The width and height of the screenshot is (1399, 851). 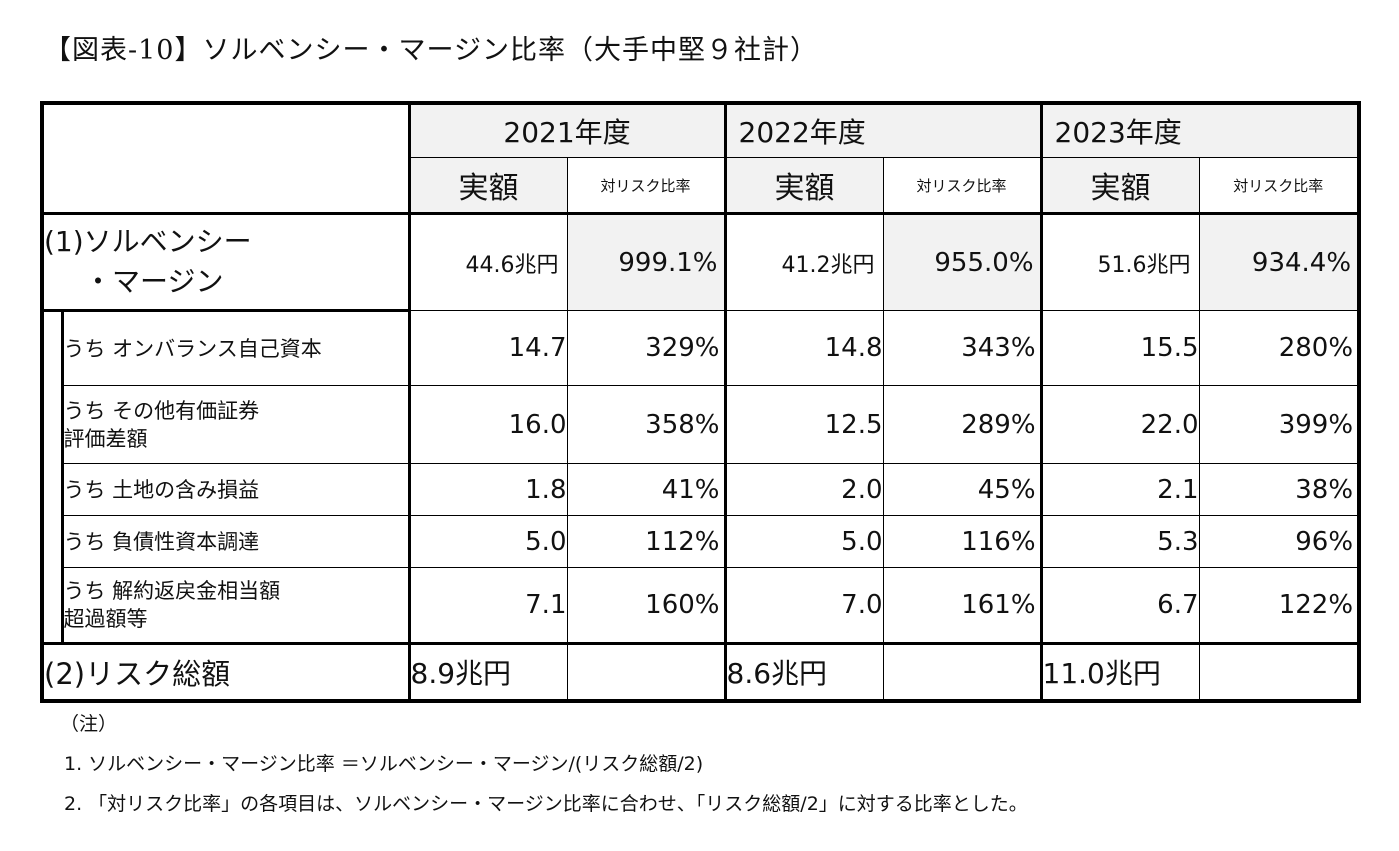 I want to click on corner-cell, so click(x=225, y=158).